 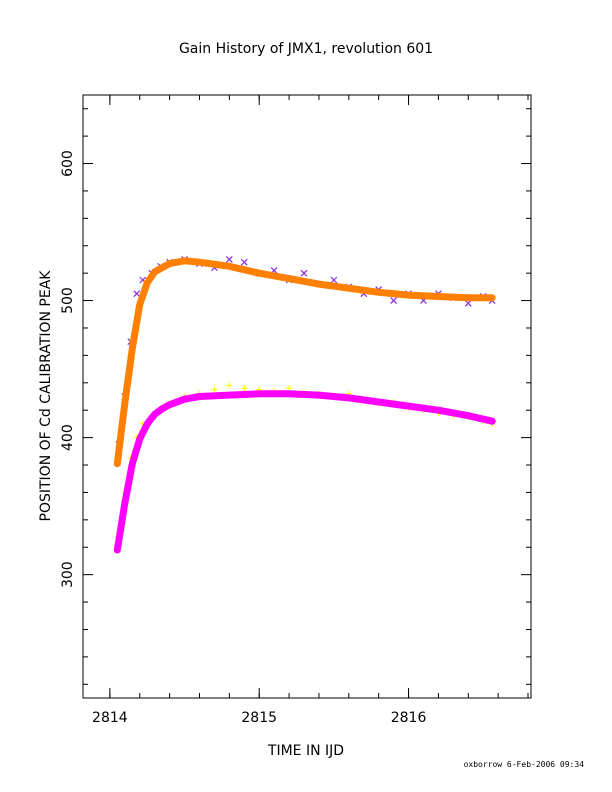 I want to click on y-tick-label: 600, so click(x=68, y=163).